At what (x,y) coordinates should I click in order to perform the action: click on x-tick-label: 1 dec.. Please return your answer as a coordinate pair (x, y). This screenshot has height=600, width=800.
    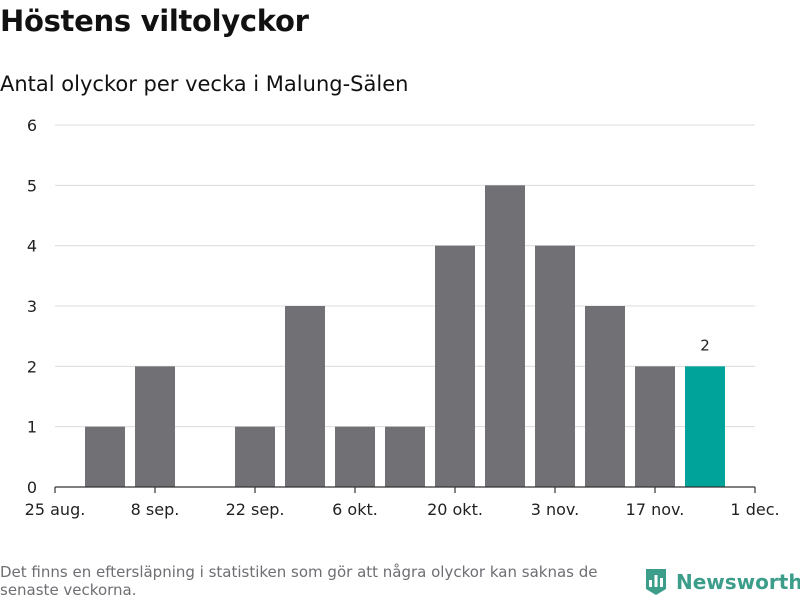
    Looking at the image, I should click on (754, 509).